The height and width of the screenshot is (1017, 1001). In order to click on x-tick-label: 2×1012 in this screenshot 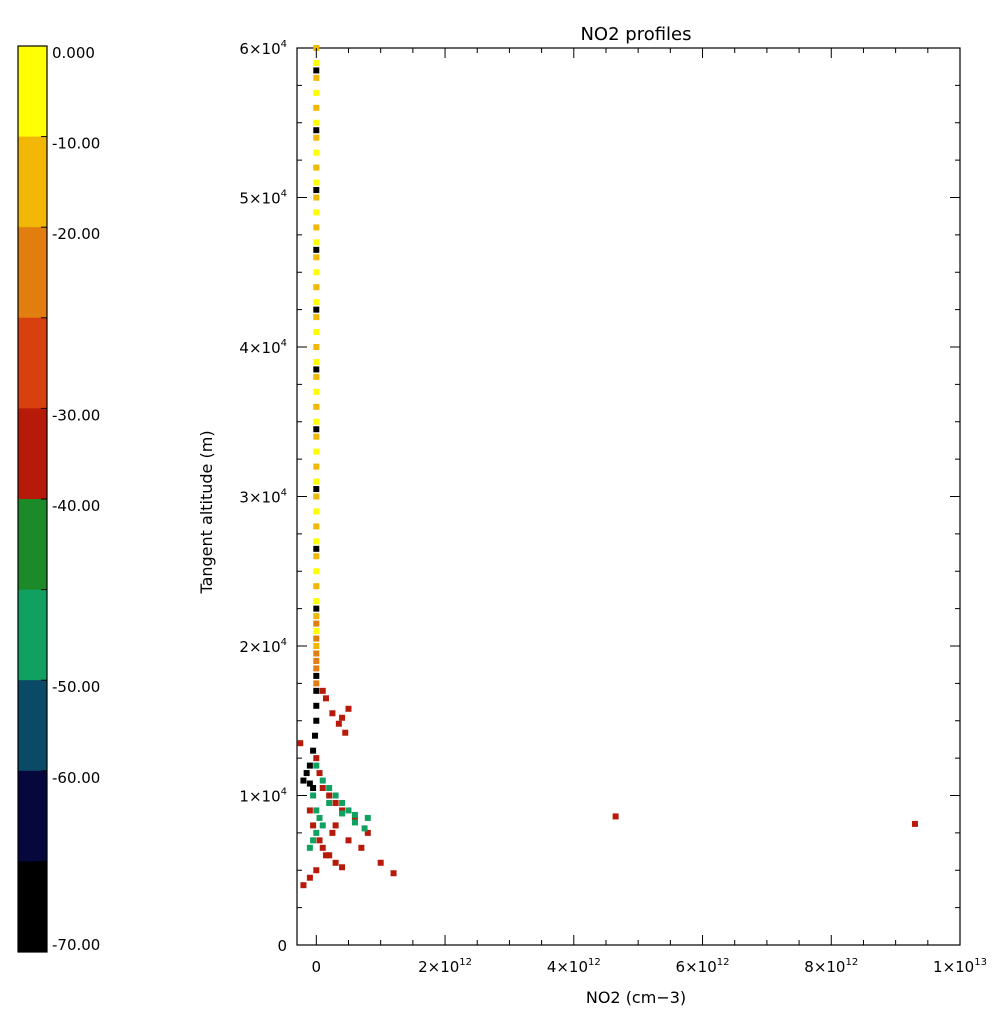, I will do `click(445, 966)`.